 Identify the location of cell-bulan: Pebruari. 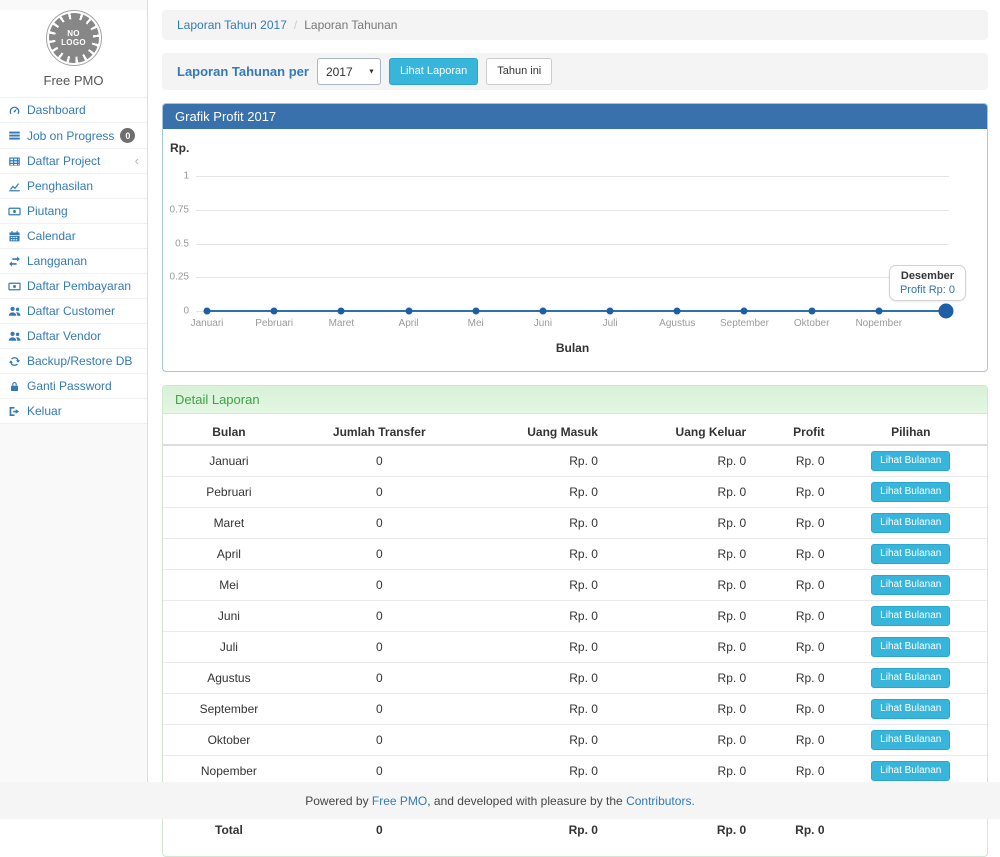
(229, 492).